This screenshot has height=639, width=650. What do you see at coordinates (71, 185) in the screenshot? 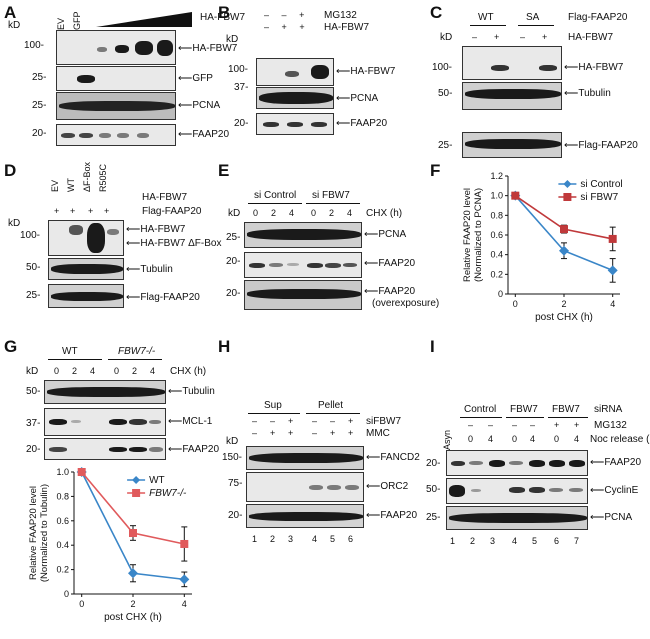
I see `lane-label: WT` at bounding box center [71, 185].